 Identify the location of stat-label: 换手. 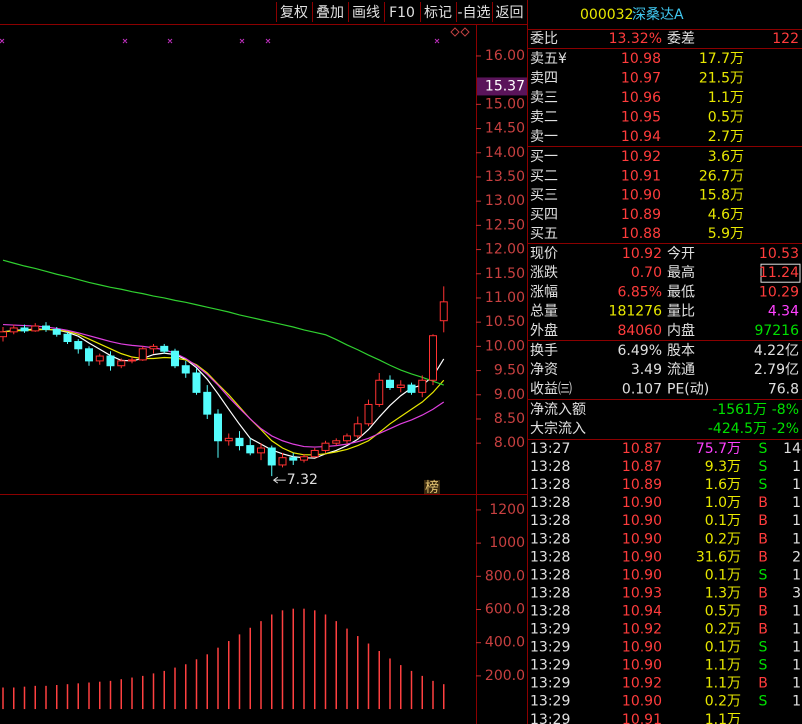
(544, 350).